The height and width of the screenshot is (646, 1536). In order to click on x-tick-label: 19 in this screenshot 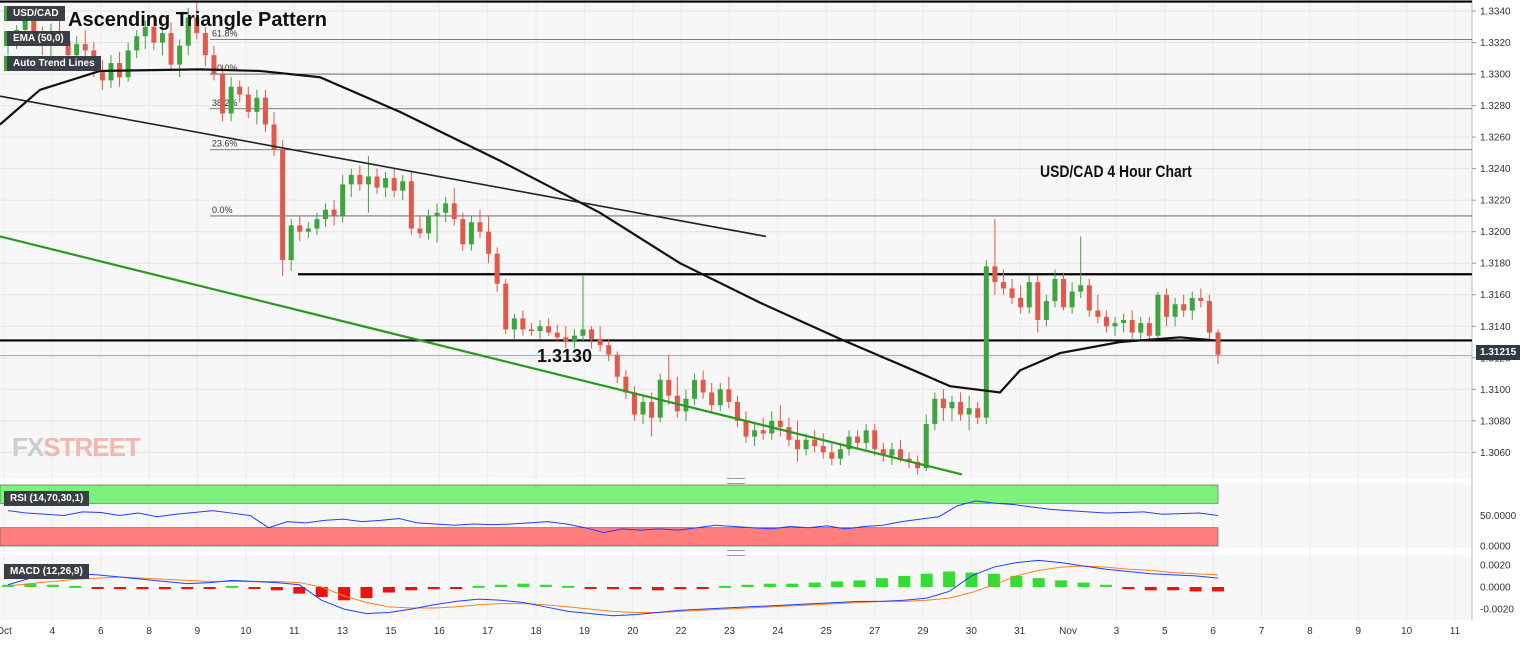, I will do `click(585, 631)`.